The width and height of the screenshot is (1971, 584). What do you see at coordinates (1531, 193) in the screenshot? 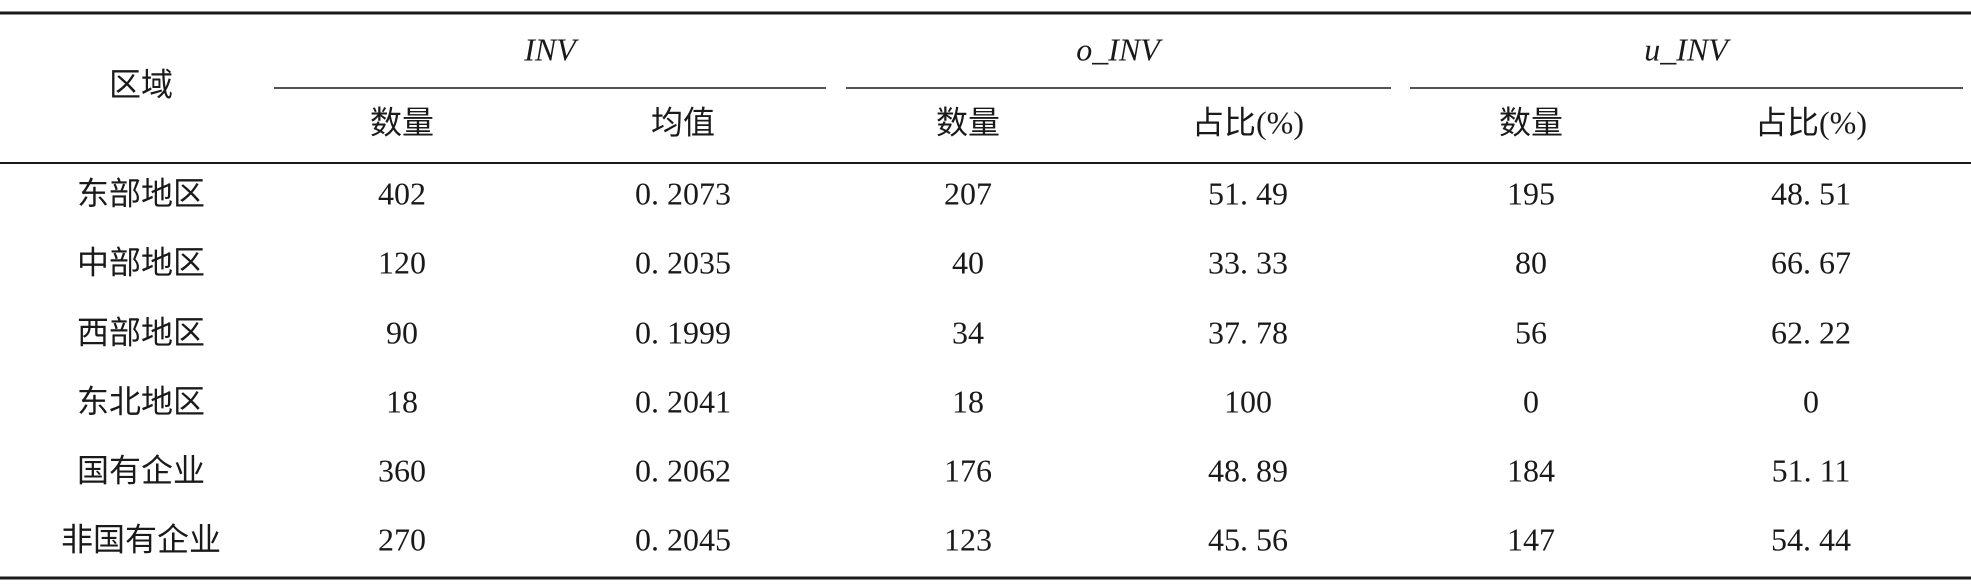
I see `cell: 195` at bounding box center [1531, 193].